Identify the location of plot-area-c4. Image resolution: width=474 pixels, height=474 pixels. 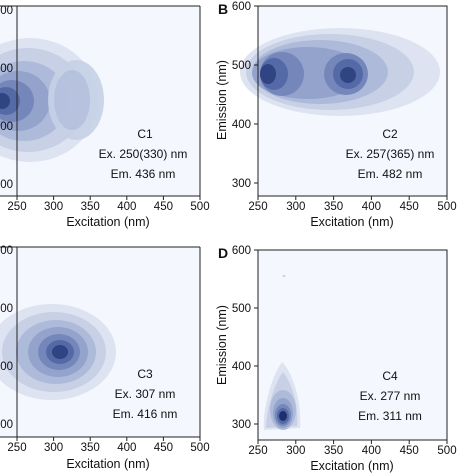
(282, 352).